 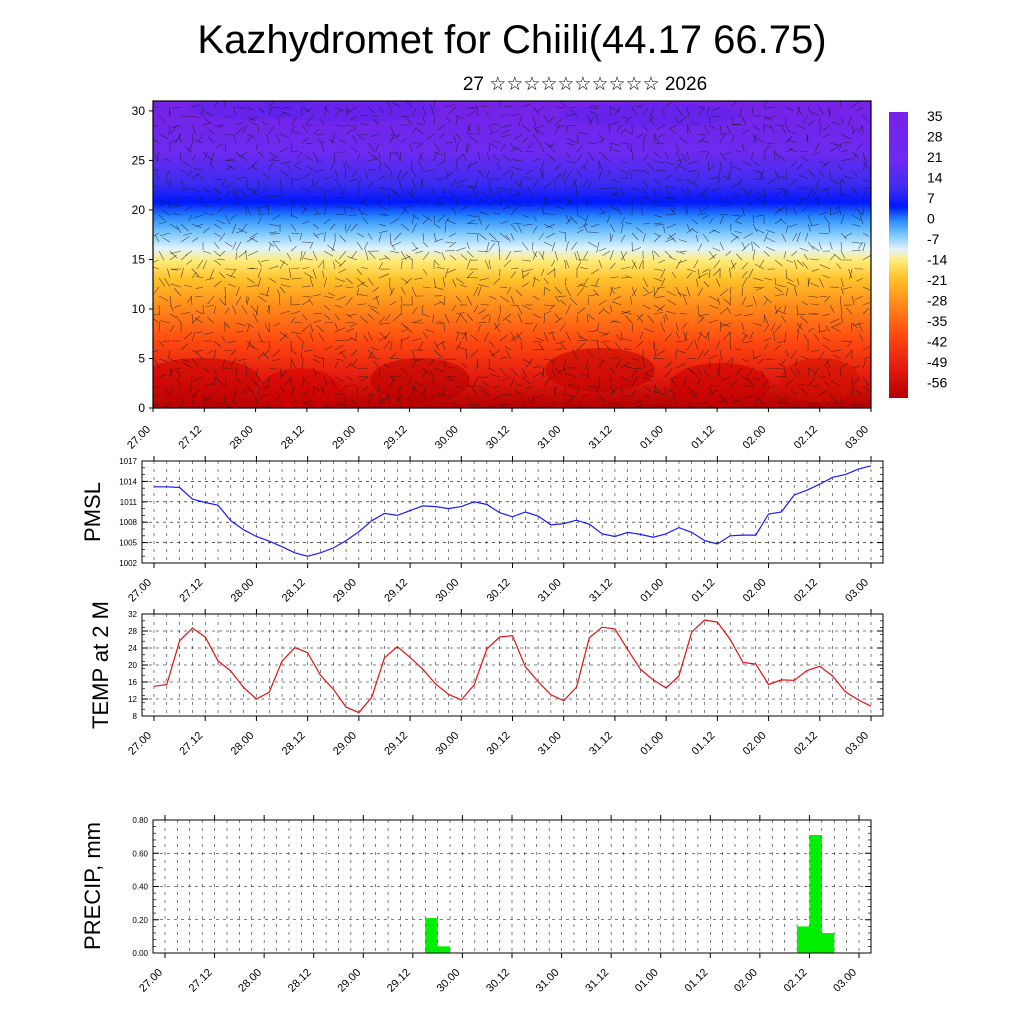 What do you see at coordinates (512, 666) in the screenshot?
I see `temp-line` at bounding box center [512, 666].